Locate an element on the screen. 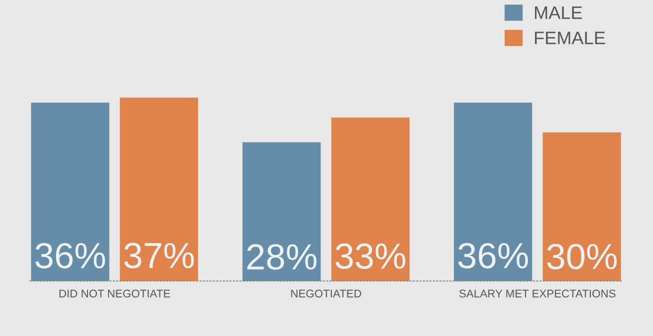 This screenshot has height=336, width=653. x-tick-label: SALARY MET EXPECTATIONS is located at coordinates (537, 294).